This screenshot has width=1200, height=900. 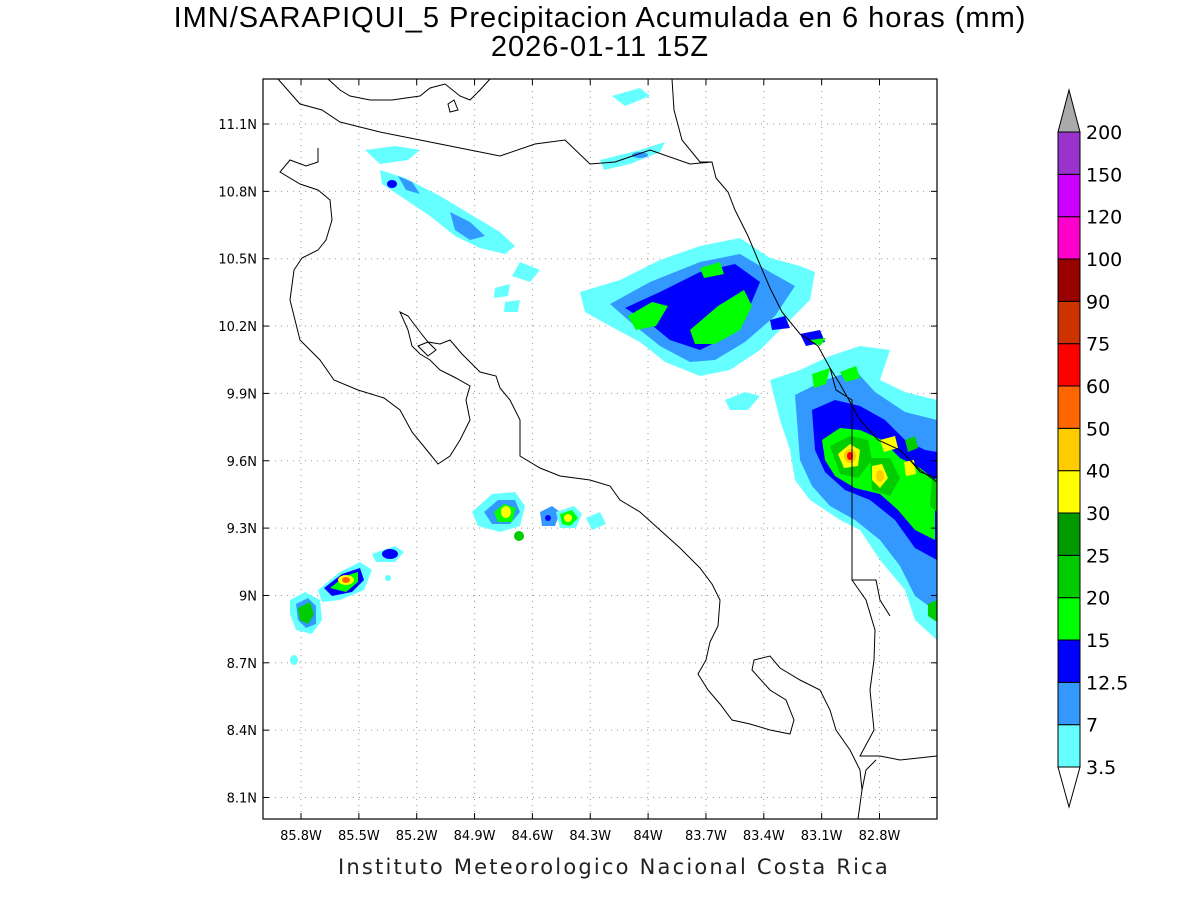 What do you see at coordinates (923, 469) in the screenshot?
I see `bocas-coast` at bounding box center [923, 469].